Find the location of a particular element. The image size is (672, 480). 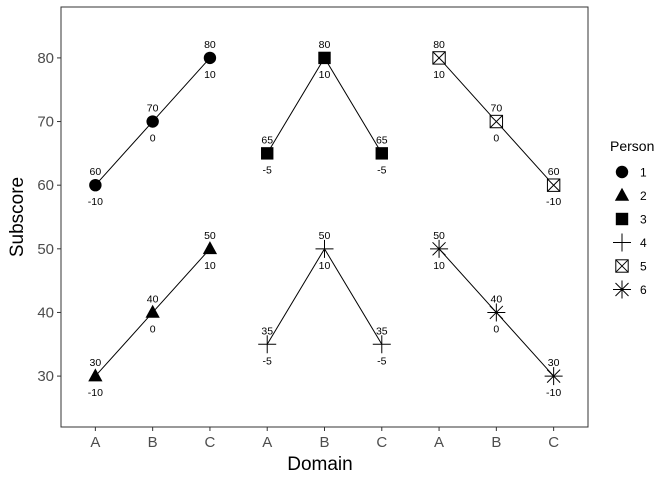

legend-label: 4 is located at coordinates (643, 243).